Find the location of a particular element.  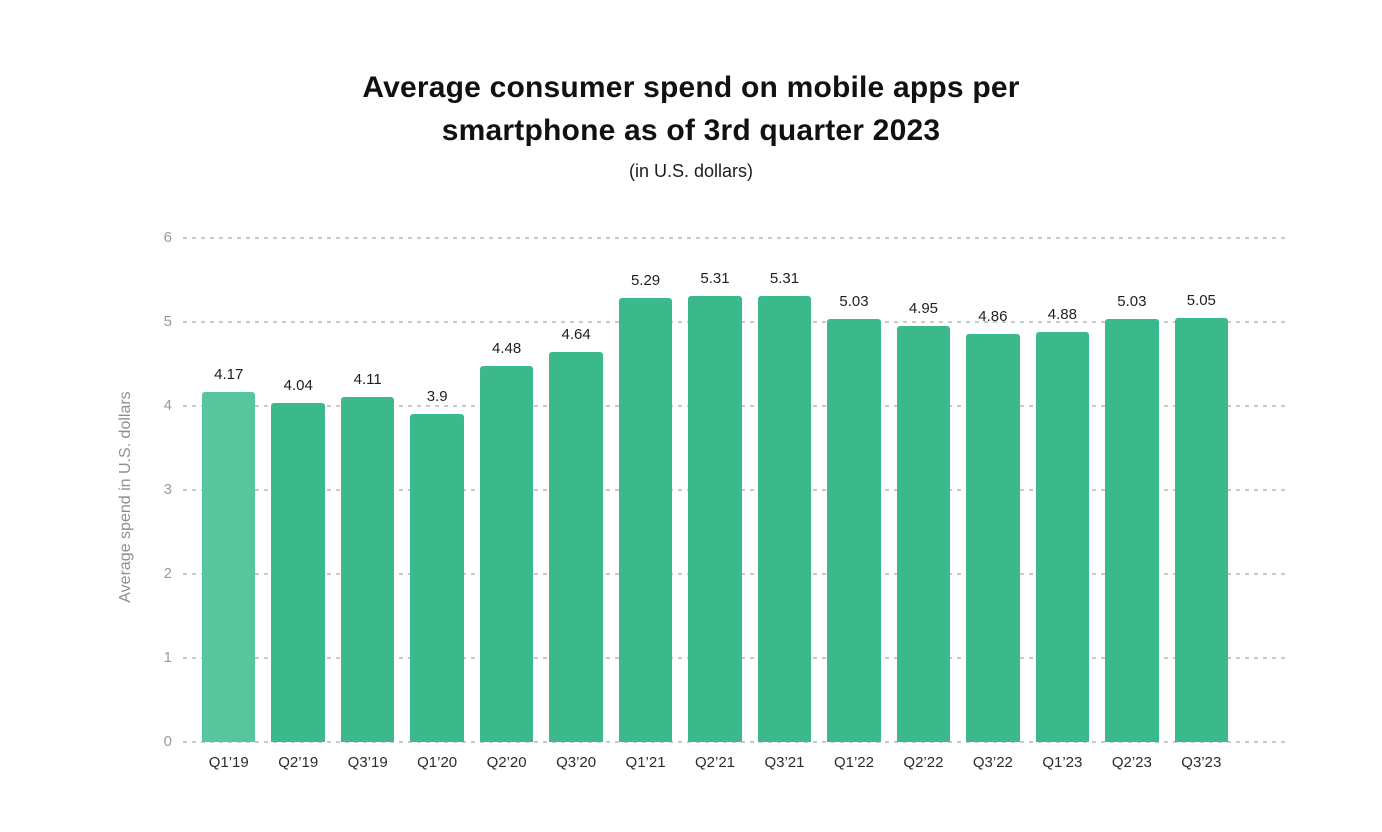

x-axis-label: Q1’23 is located at coordinates (1062, 762).